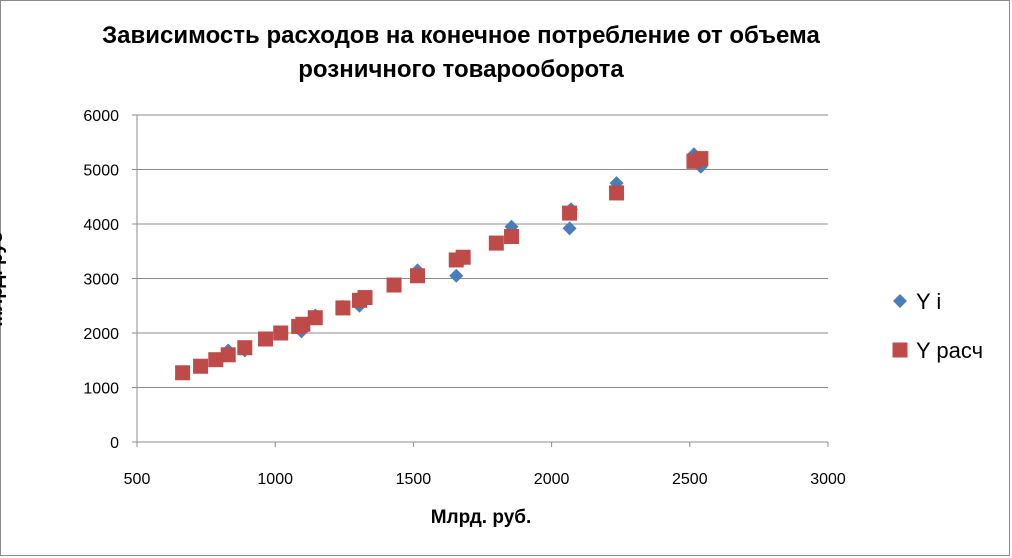 The width and height of the screenshot is (1012, 558). I want to click on y-tick-label: 6000, so click(101, 116).